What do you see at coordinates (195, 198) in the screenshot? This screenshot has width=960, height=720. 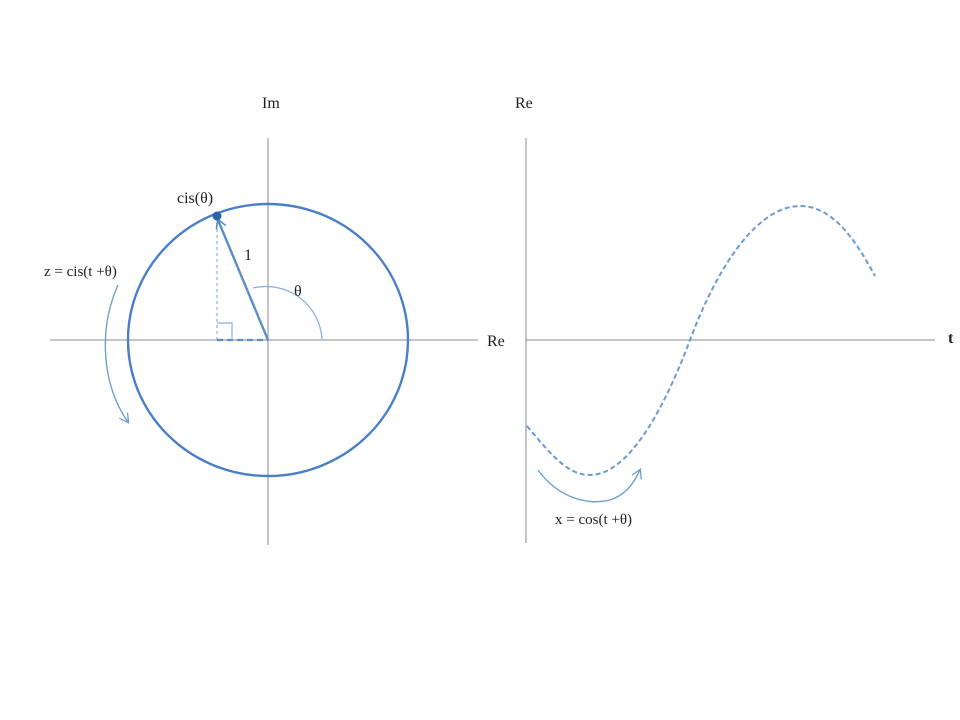 I see `cis-point-label: cis(θ)` at bounding box center [195, 198].